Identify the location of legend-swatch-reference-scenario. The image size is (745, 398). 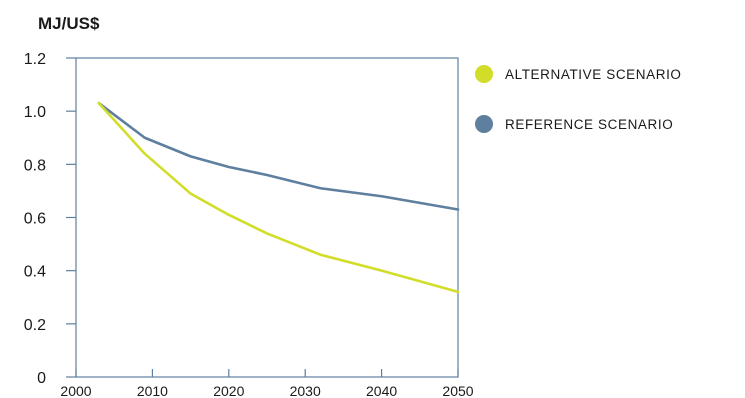
(484, 124).